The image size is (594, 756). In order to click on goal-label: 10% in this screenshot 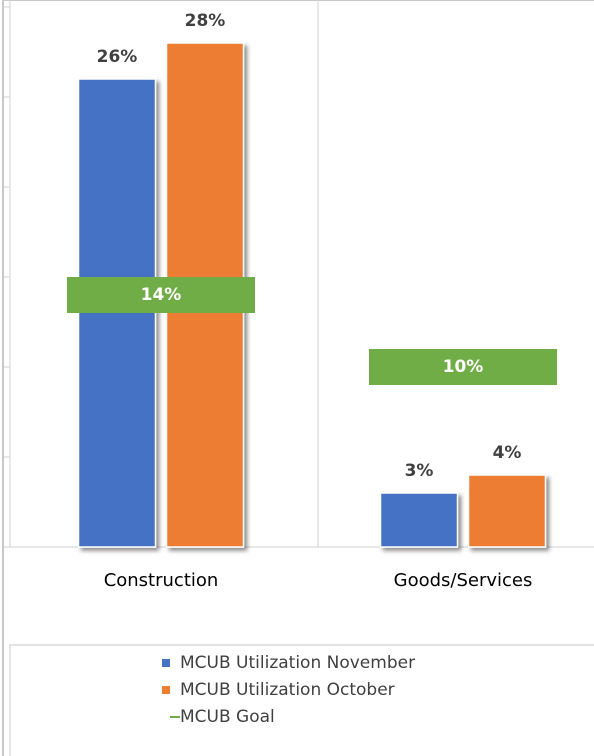, I will do `click(463, 367)`.